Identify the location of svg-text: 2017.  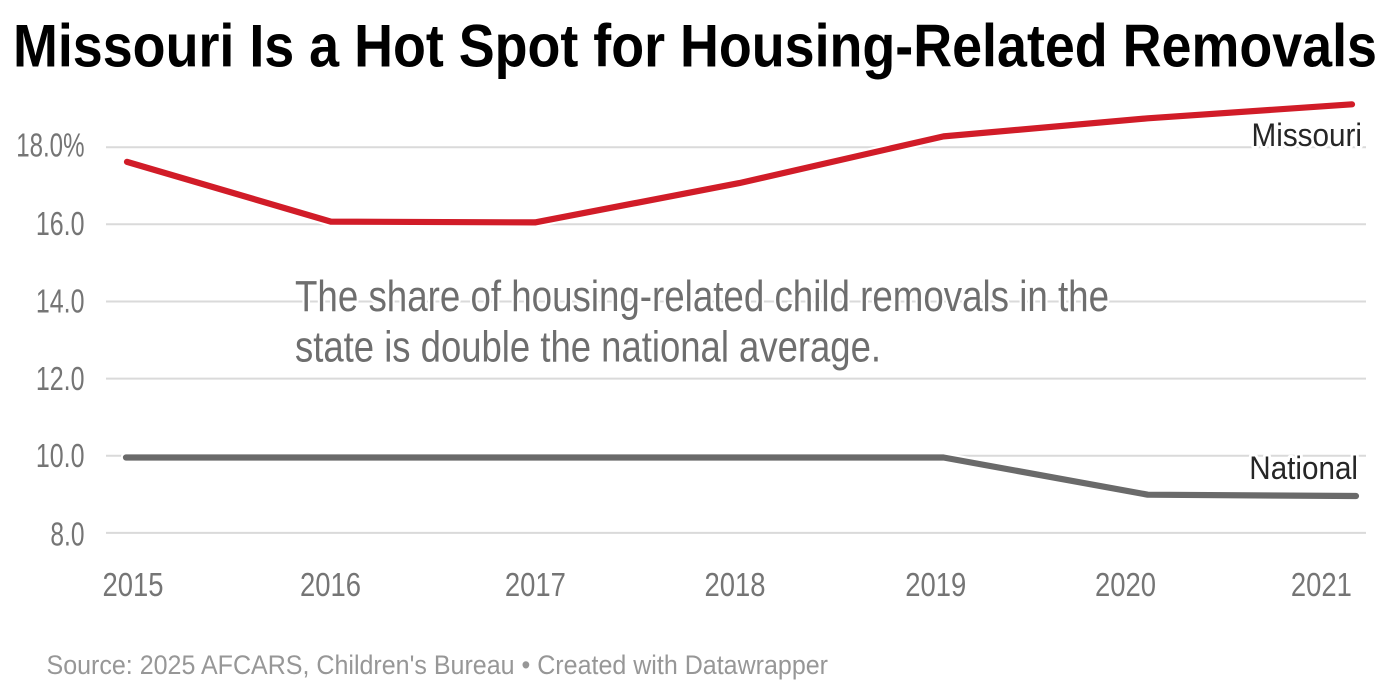
(535, 585).